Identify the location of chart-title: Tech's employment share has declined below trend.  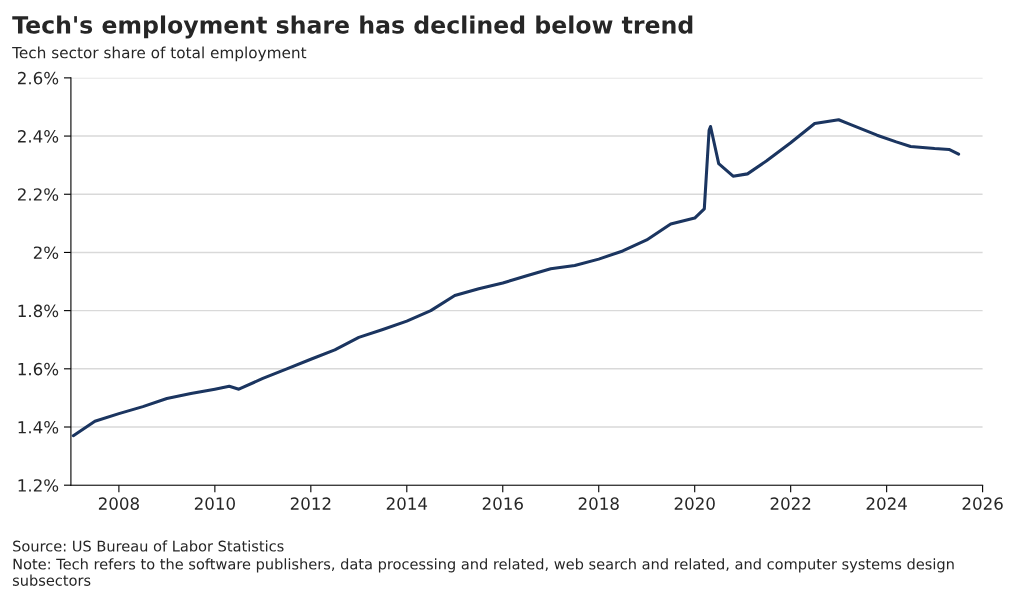
(352, 27).